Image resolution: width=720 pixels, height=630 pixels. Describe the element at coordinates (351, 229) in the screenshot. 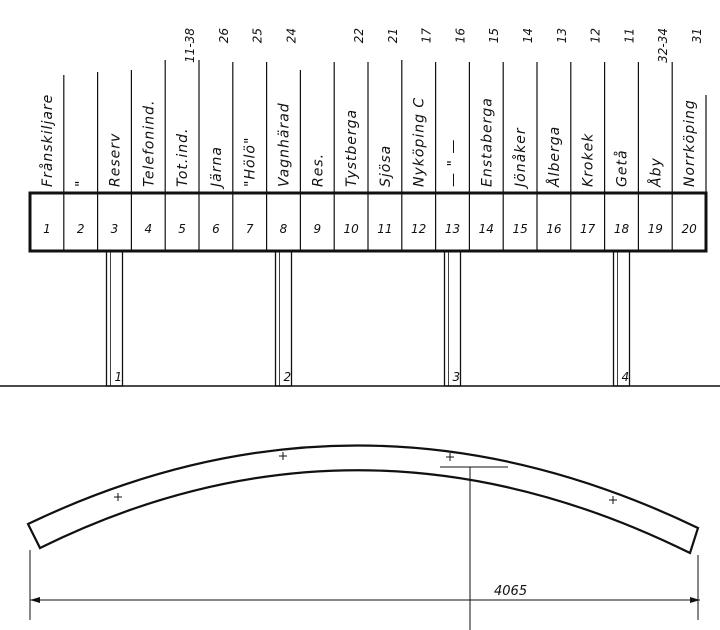

I see `cell-number: 10` at that location.